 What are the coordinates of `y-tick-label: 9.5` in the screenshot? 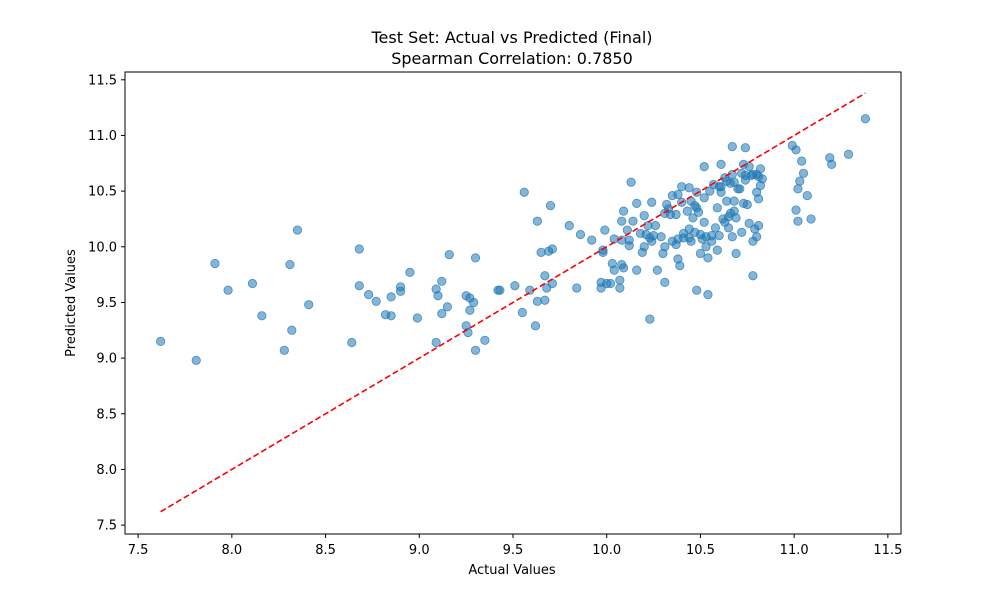 It's located at (106, 303).